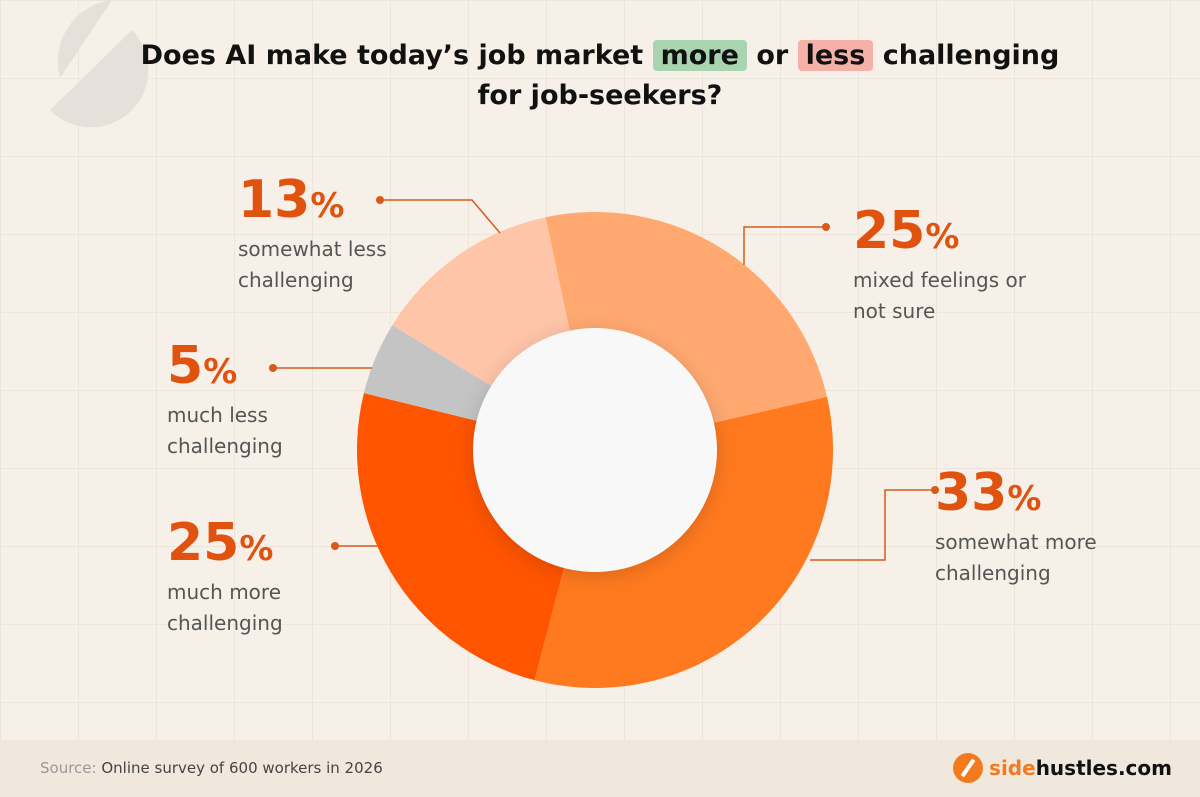 The height and width of the screenshot is (797, 1200). I want to click on watermark-logo-icon, so click(99, 64).